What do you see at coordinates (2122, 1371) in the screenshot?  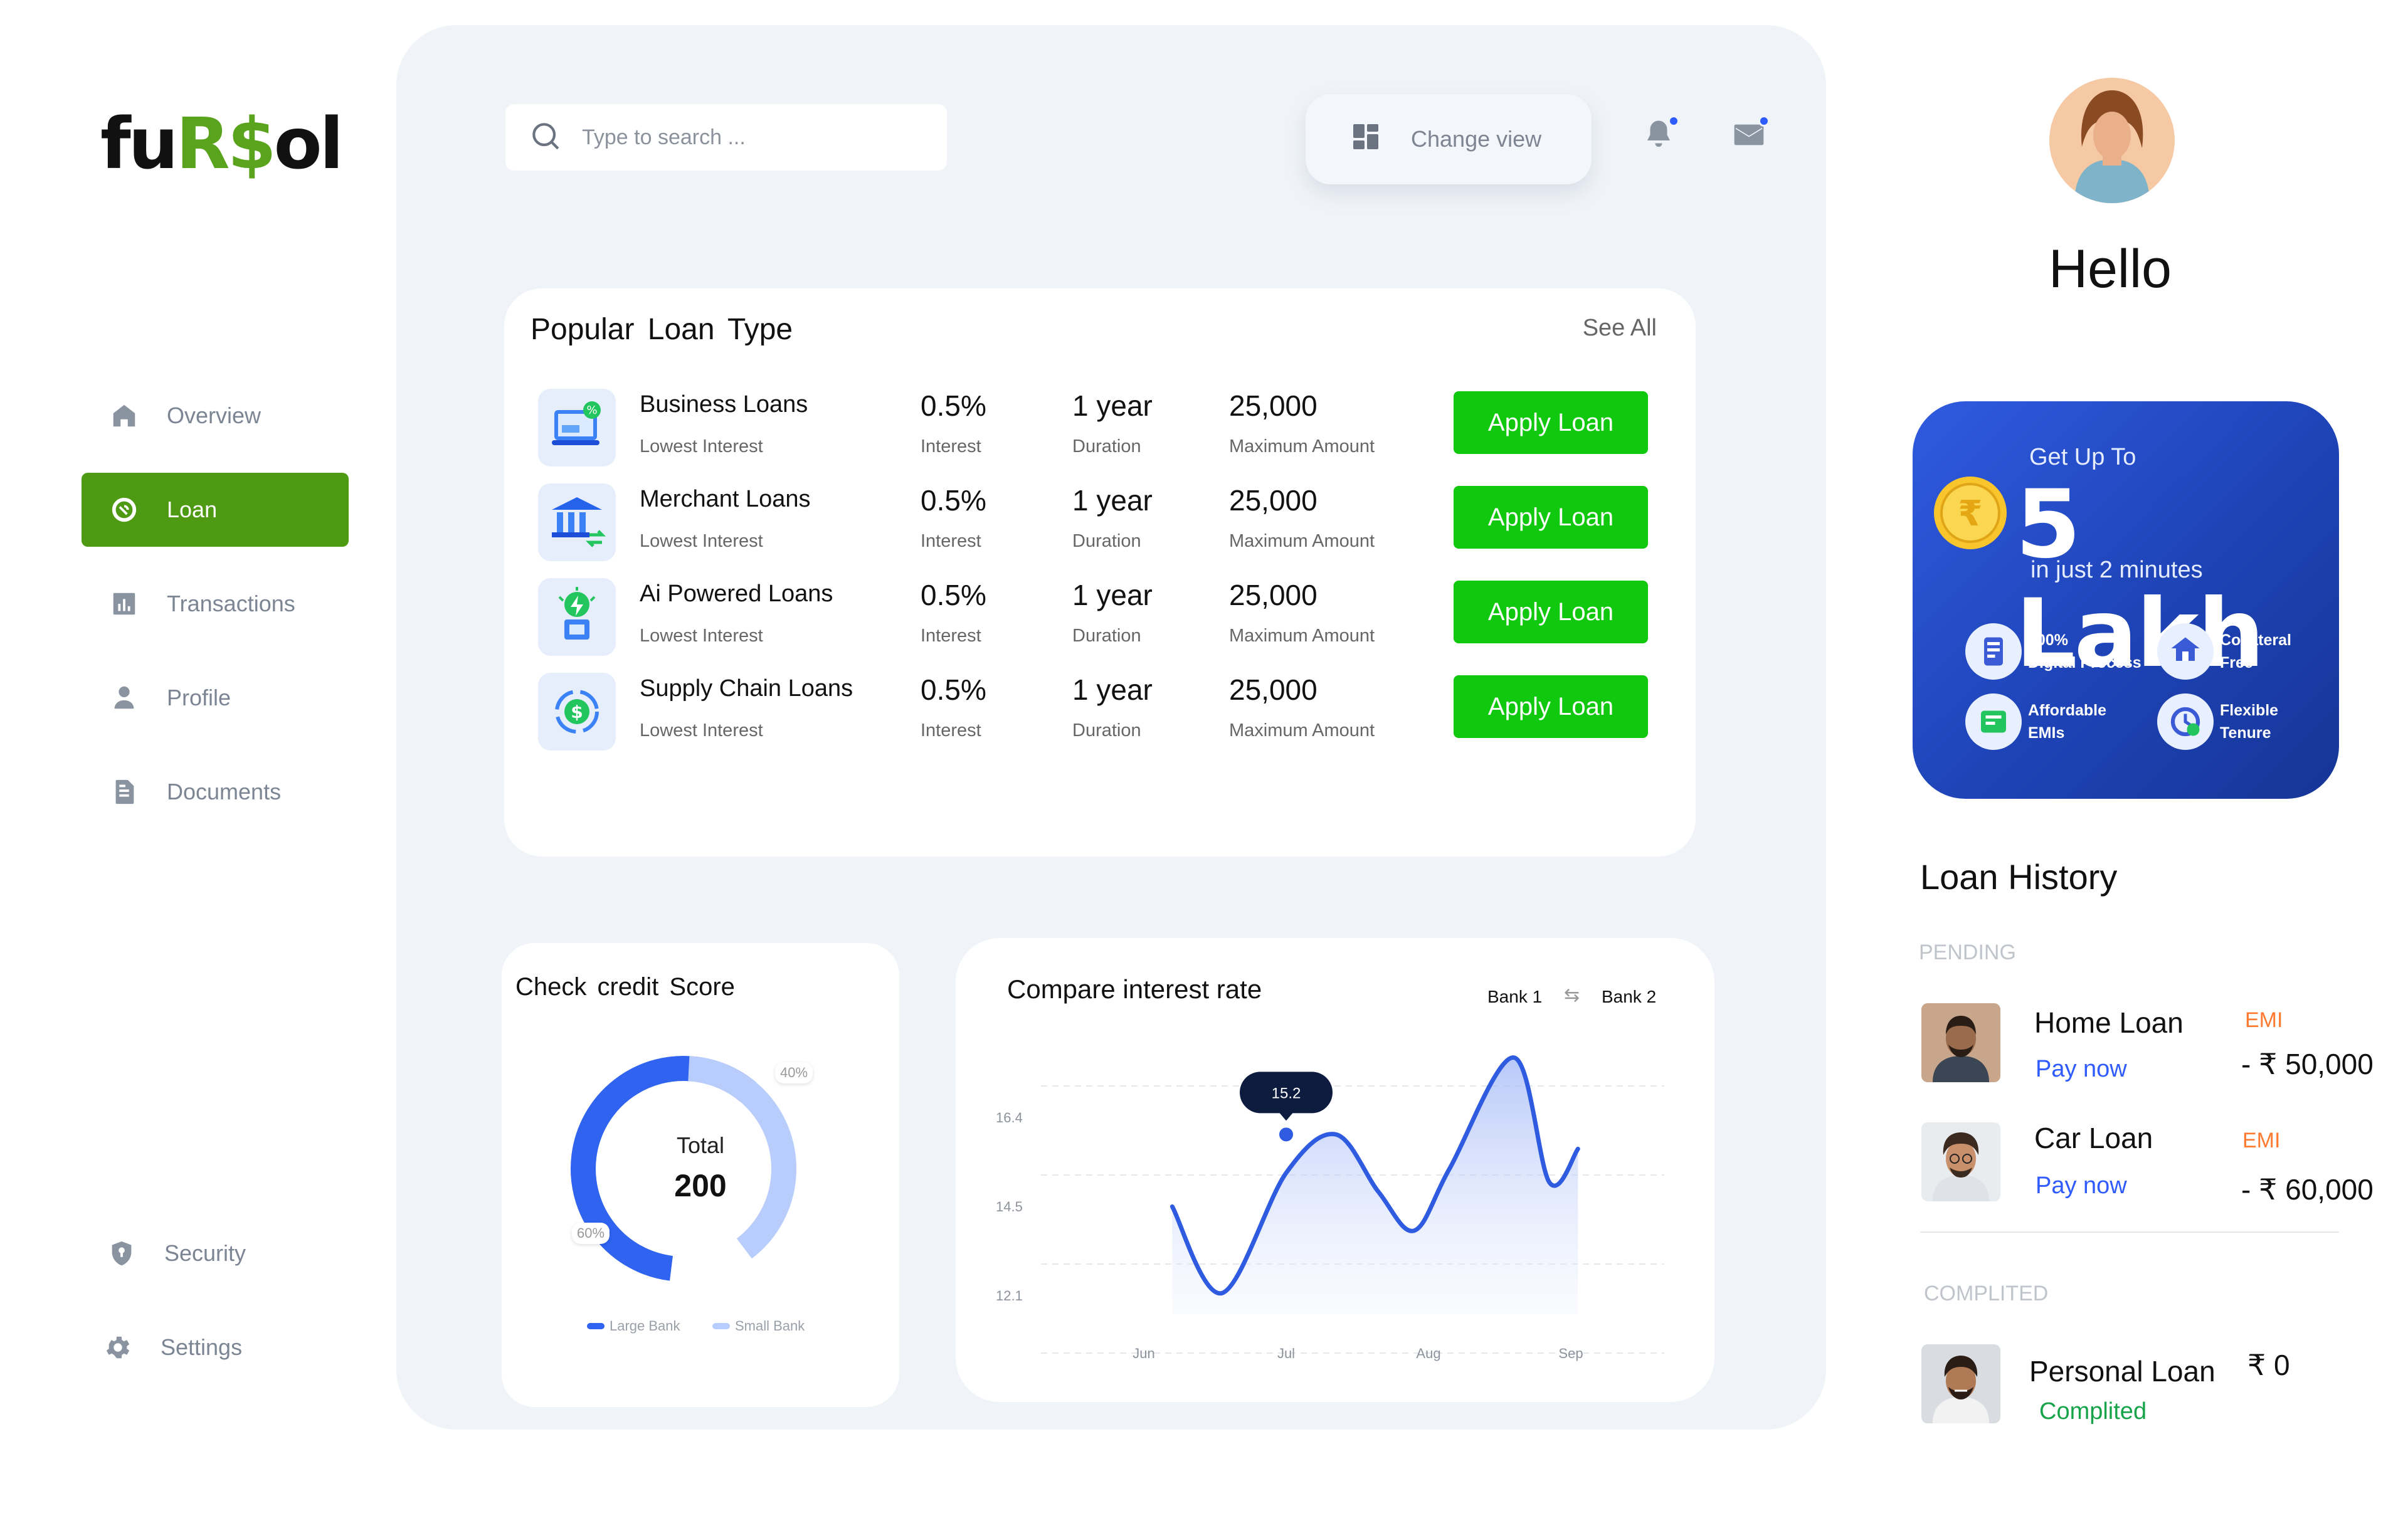 I see `loan-name: Personal Loan` at bounding box center [2122, 1371].